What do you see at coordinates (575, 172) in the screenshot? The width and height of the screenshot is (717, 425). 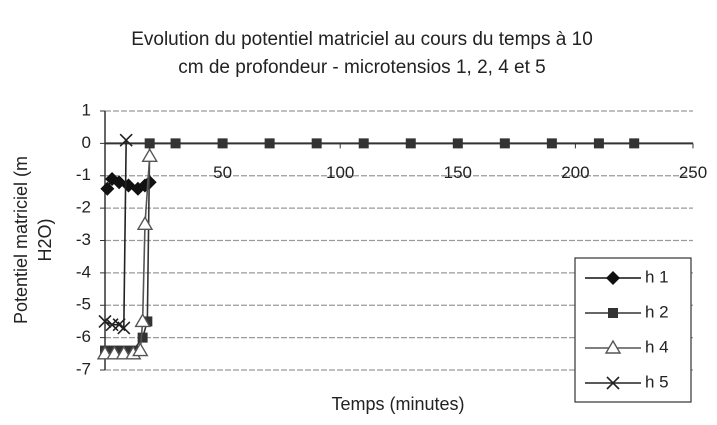 I see `x-tick-label: 200` at bounding box center [575, 172].